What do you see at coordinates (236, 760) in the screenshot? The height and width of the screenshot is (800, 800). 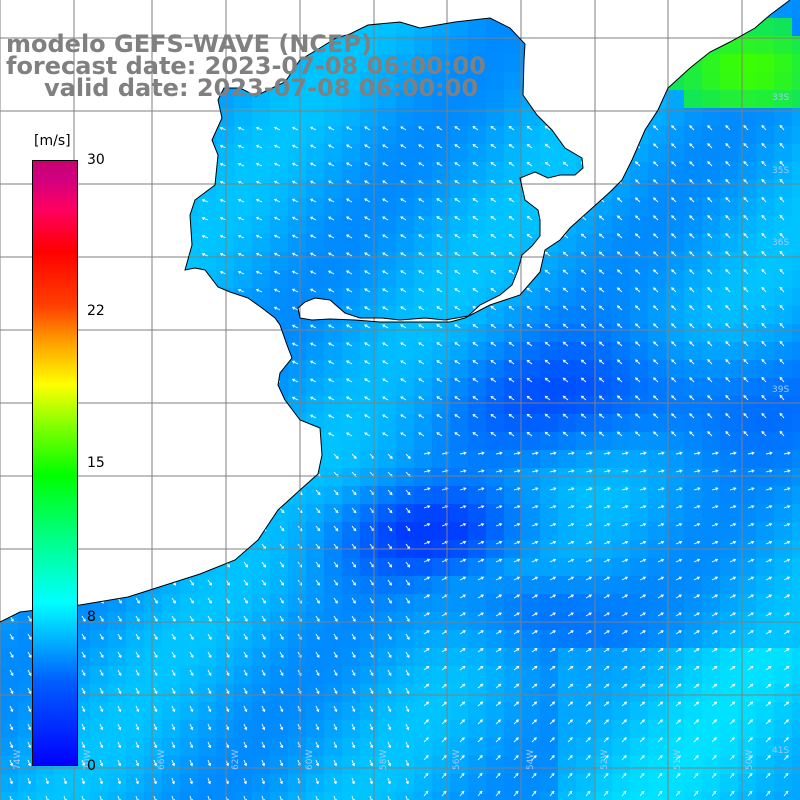 I see `lon-label: 62W` at bounding box center [236, 760].